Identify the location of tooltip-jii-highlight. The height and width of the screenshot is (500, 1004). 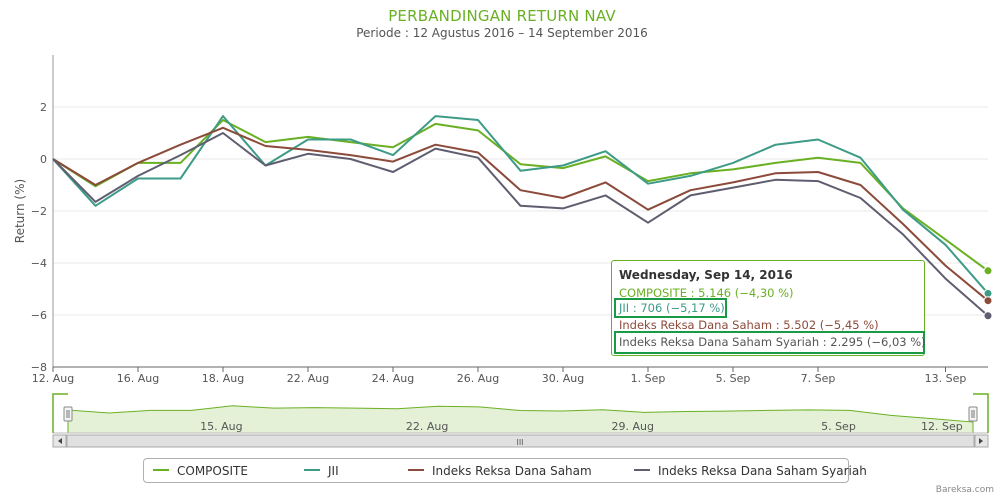
(670, 308).